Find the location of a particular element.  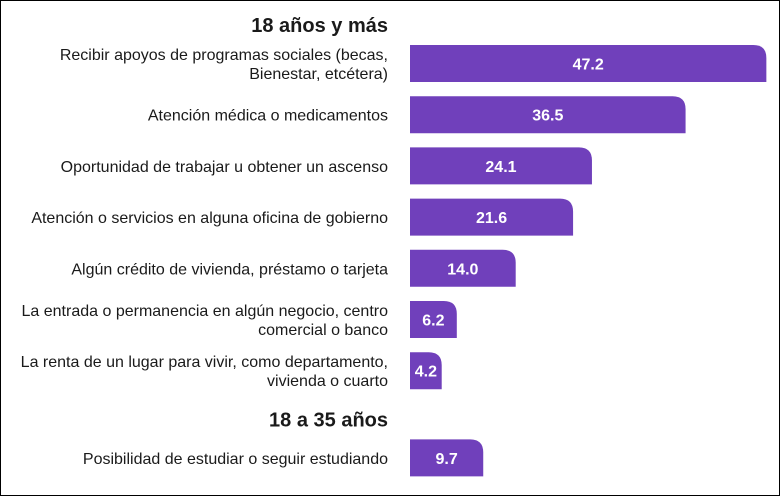

bar-value-label: 6.2 is located at coordinates (433, 321).